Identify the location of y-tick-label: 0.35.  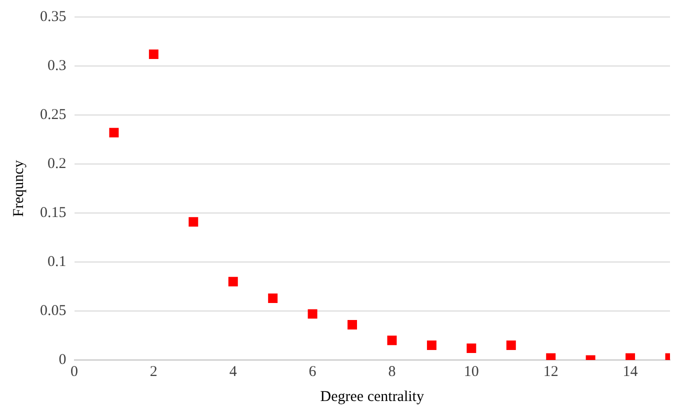
(53, 16).